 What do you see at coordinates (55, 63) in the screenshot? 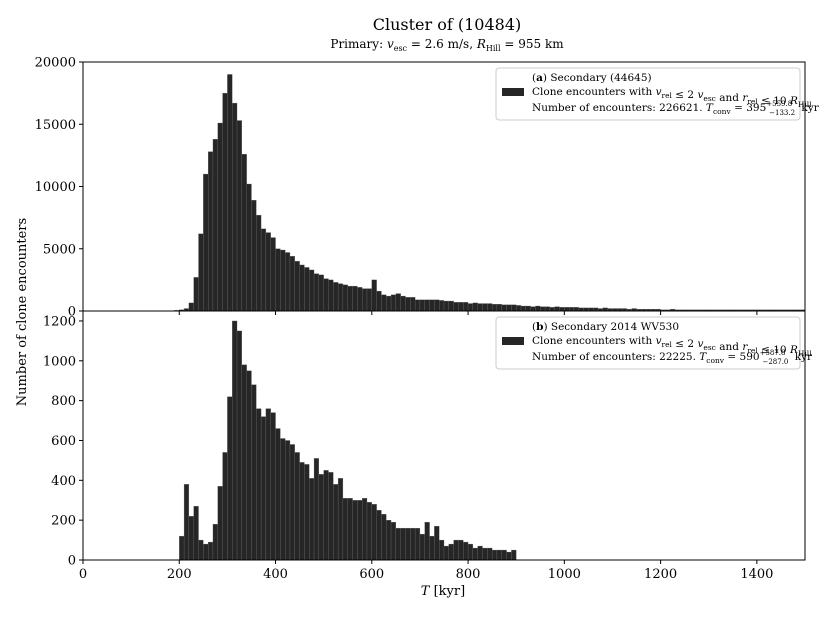
I see `y-tick-label: 20000` at bounding box center [55, 63].